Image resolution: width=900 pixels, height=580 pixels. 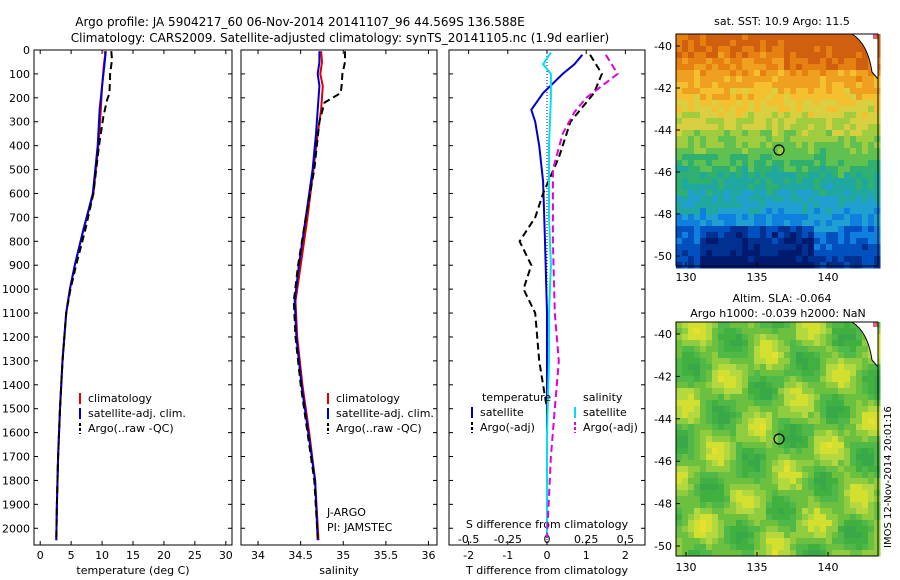 What do you see at coordinates (19, 217) in the screenshot?
I see `y-tick-label: 700` at bounding box center [19, 217].